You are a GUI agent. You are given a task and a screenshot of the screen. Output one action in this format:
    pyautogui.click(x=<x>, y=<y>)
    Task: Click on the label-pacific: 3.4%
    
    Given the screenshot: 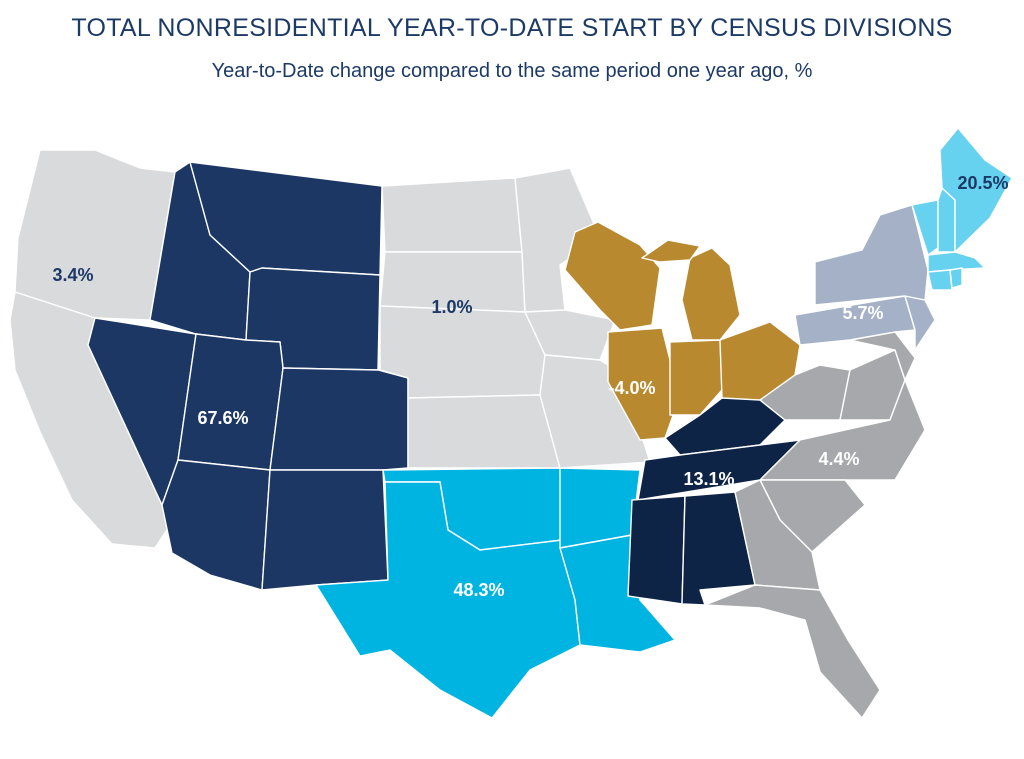 What is the action you would take?
    pyautogui.click(x=72, y=275)
    